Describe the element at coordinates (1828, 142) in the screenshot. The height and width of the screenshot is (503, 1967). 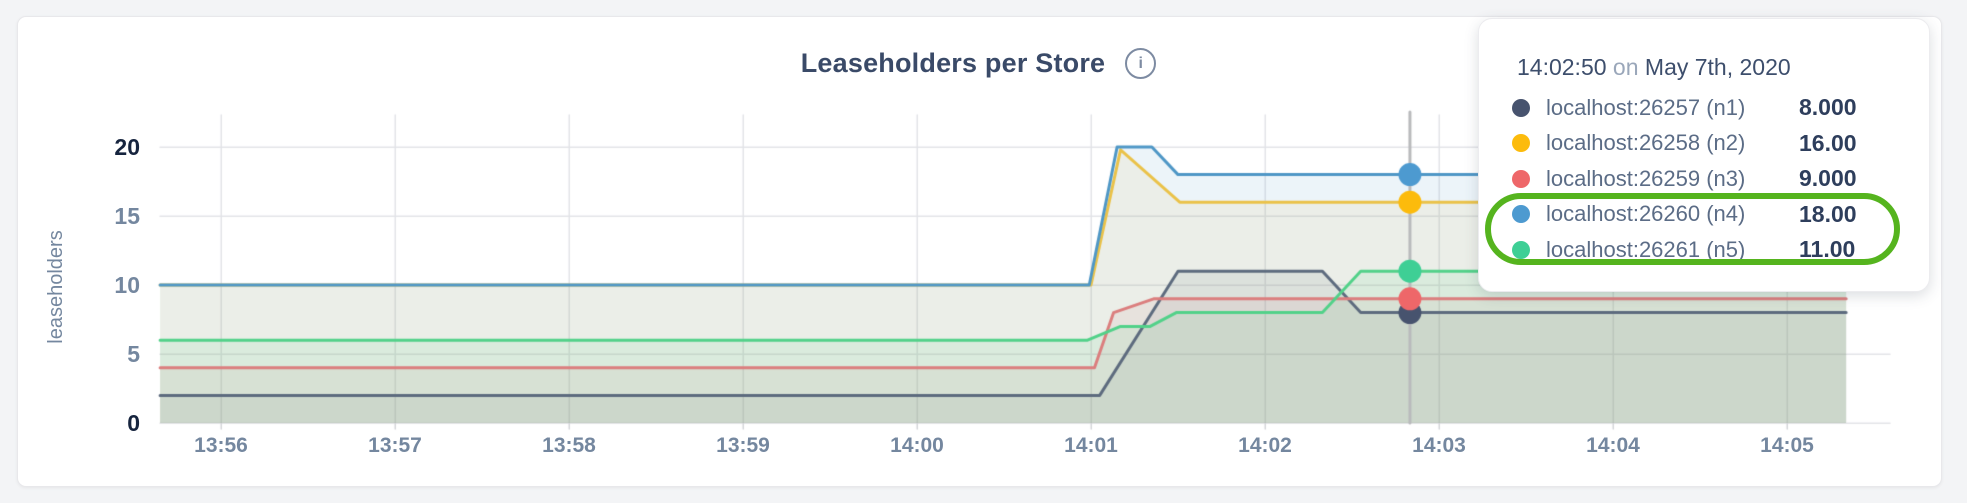
I see `series-value: 16.00` at that location.